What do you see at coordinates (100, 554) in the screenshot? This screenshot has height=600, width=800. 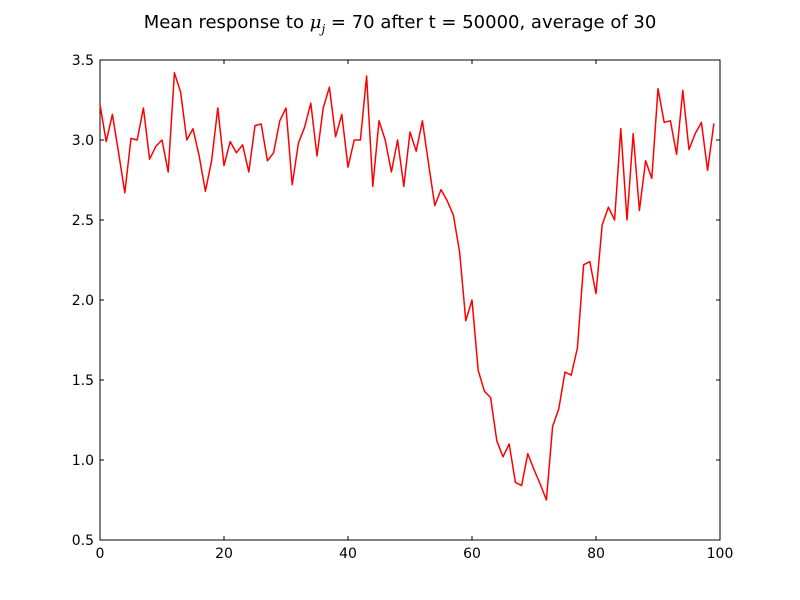 I see `x-tick-label: 0` at bounding box center [100, 554].